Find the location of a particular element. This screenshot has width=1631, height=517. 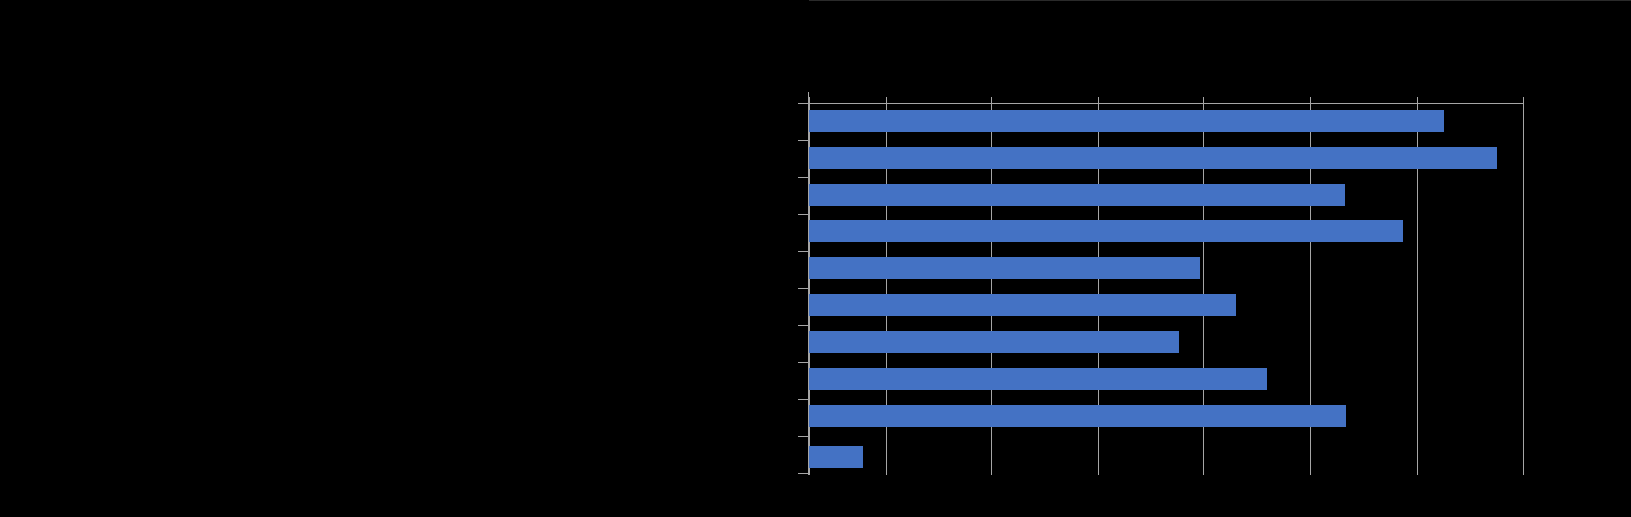

y-axis-line is located at coordinates (808, 283).